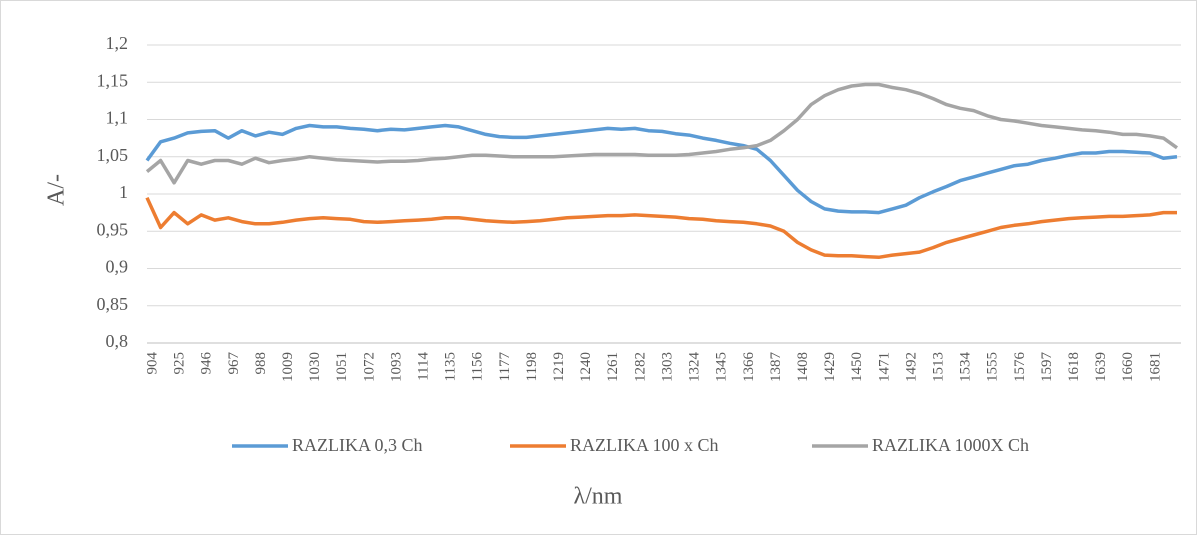 This screenshot has width=1197, height=535. What do you see at coordinates (207, 363) in the screenshot?
I see `x-tick-label: 946` at bounding box center [207, 363].